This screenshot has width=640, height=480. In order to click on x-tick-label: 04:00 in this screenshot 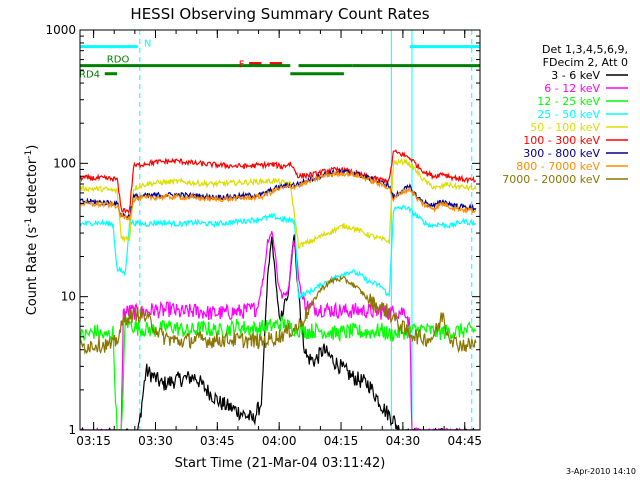, I will do `click(279, 441)`.